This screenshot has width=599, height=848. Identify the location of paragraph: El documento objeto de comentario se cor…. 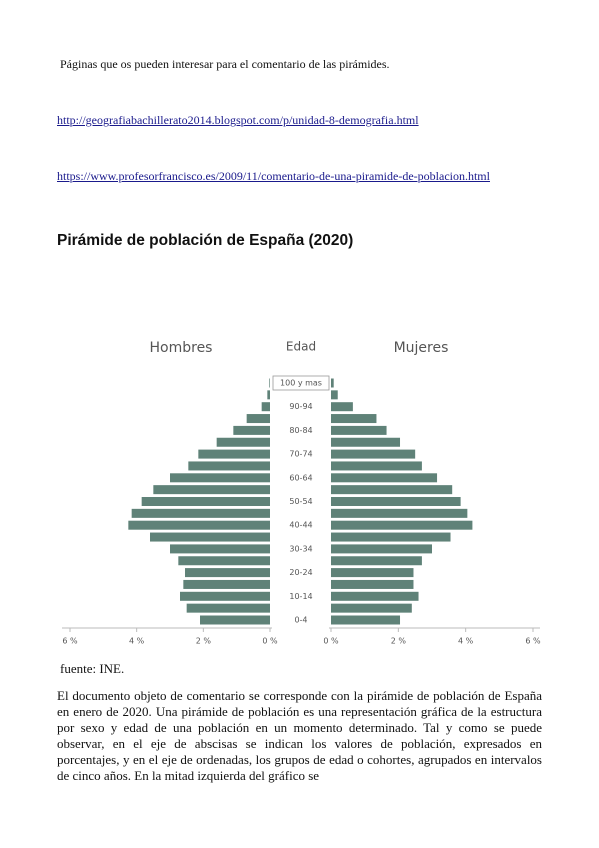
(299, 735).